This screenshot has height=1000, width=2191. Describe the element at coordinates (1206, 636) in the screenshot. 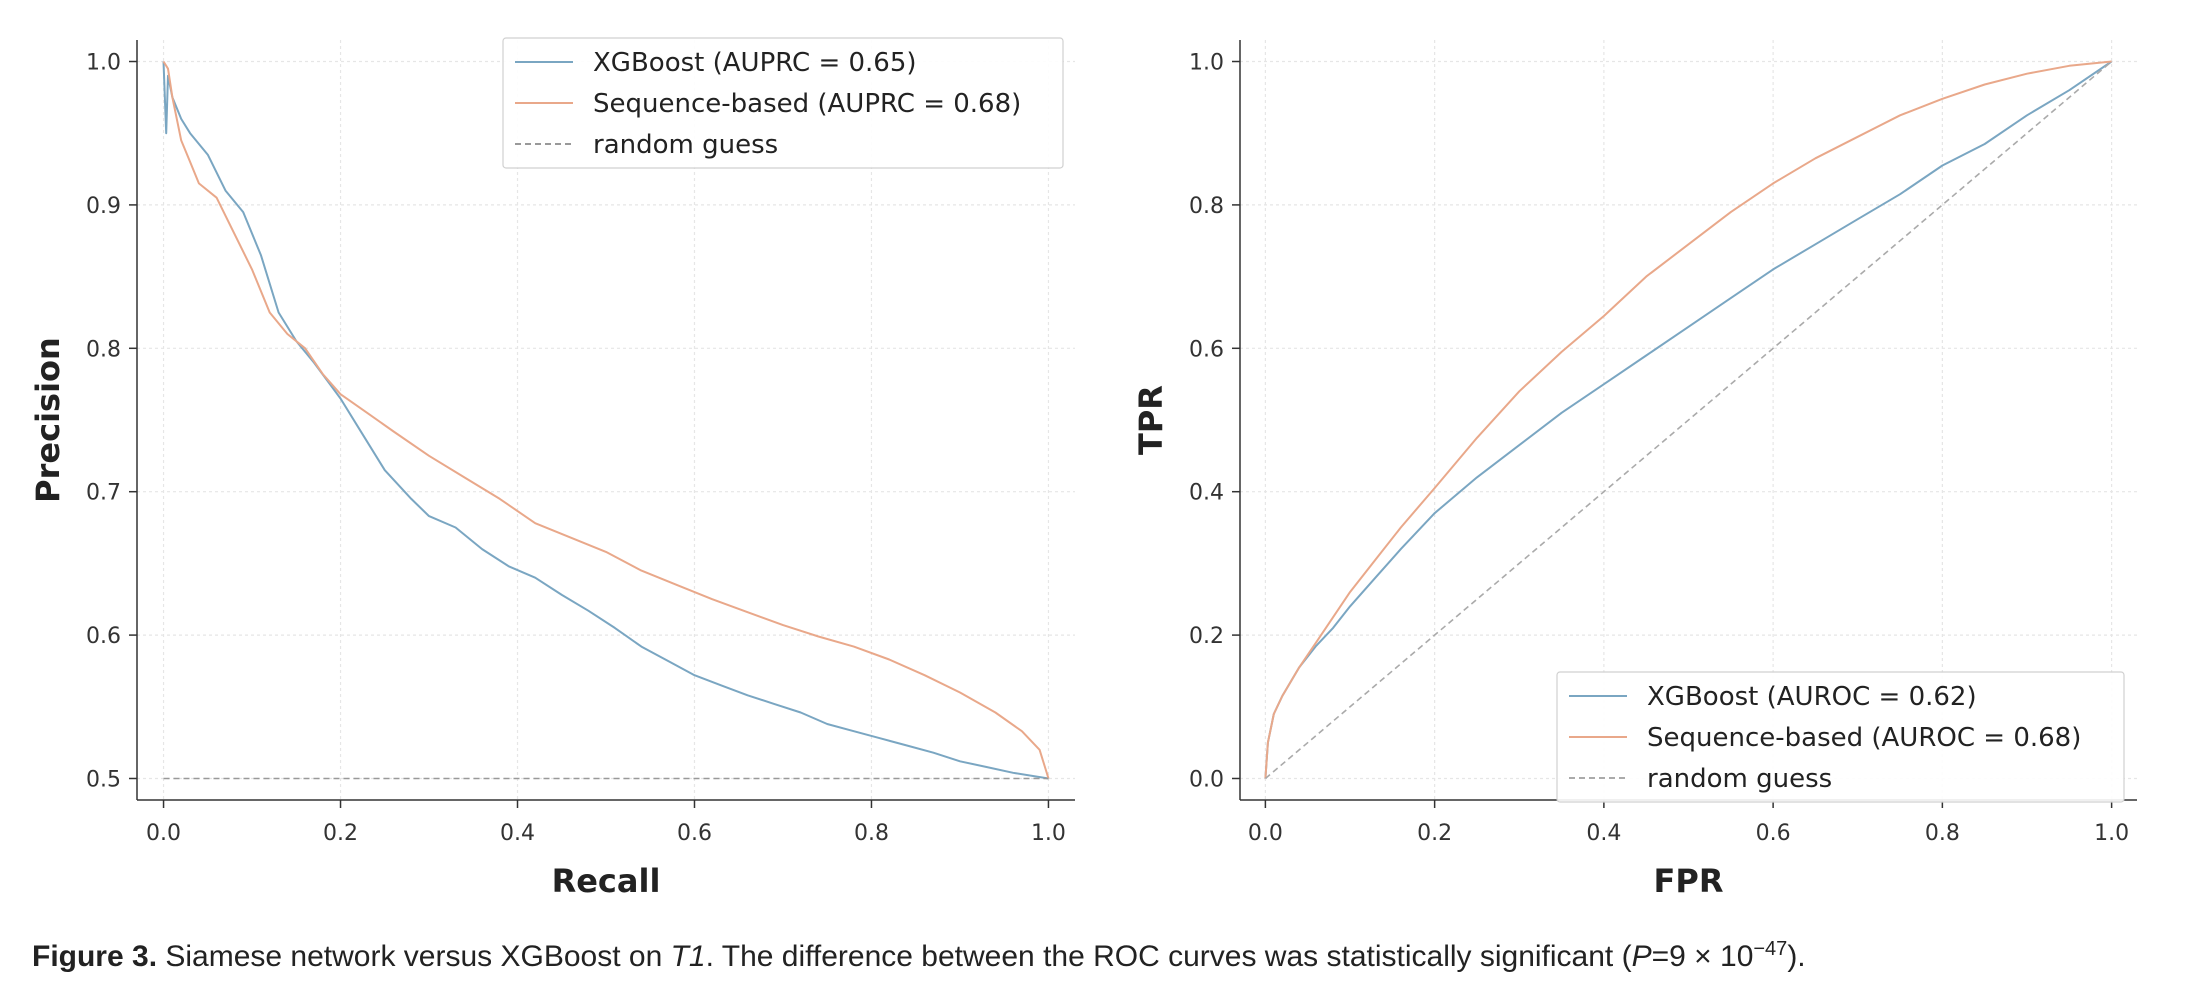

I see `y-tick-label: 0.2` at that location.